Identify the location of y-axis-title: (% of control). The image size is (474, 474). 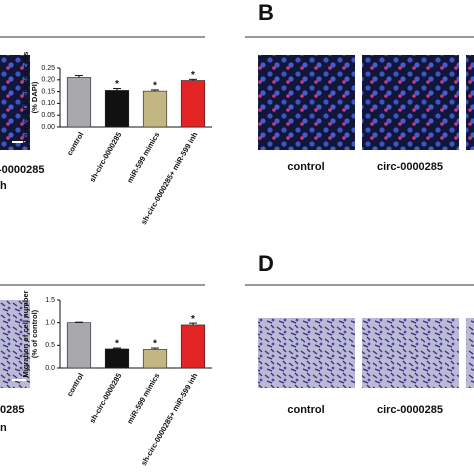
(34, 333).